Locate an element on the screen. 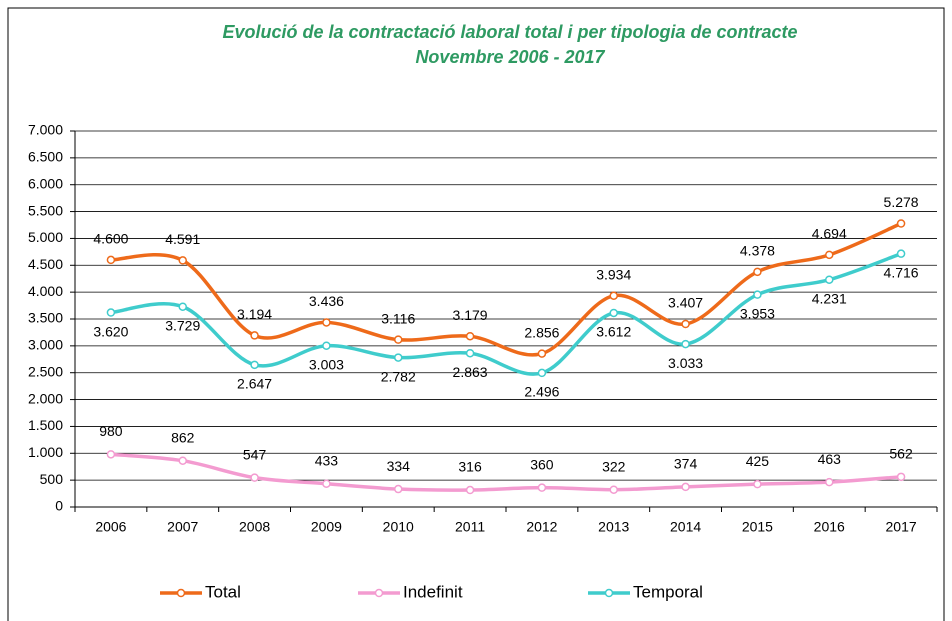  data-label: 3.620 is located at coordinates (110, 331).